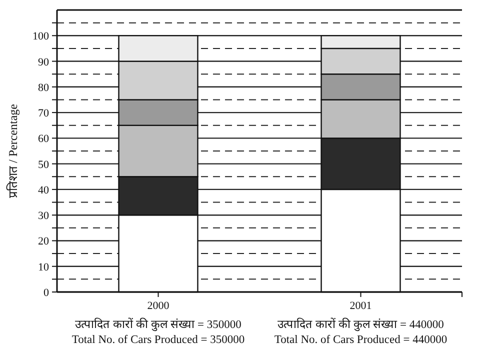  Describe the element at coordinates (44, 190) in the screenshot. I see `y-tick-label: 40` at that location.